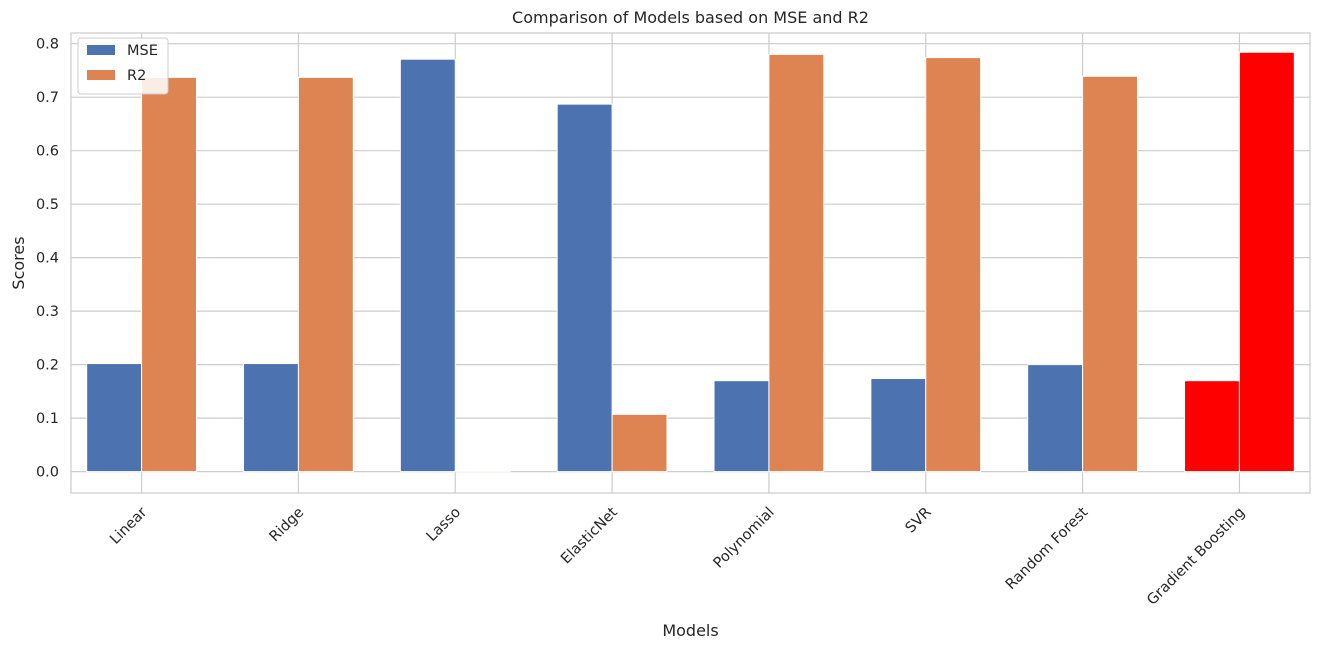 Image resolution: width=1321 pixels, height=649 pixels. Describe the element at coordinates (114, 418) in the screenshot. I see `bar-mse-linear` at that location.